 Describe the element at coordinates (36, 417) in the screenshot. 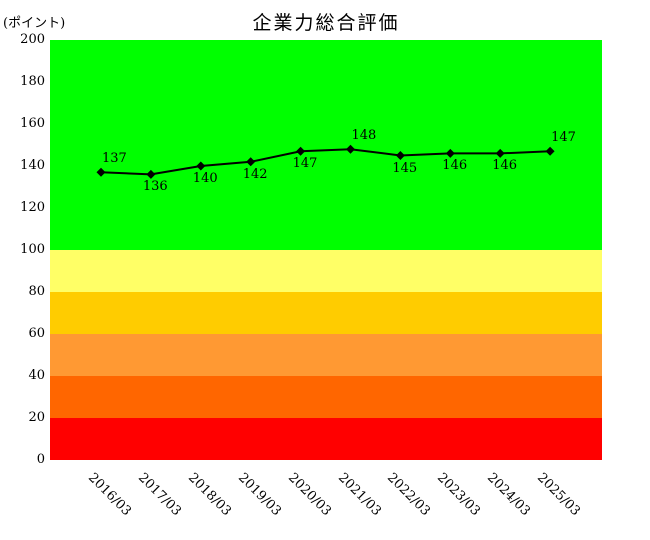

I see `y-tick-label: 20` at that location.